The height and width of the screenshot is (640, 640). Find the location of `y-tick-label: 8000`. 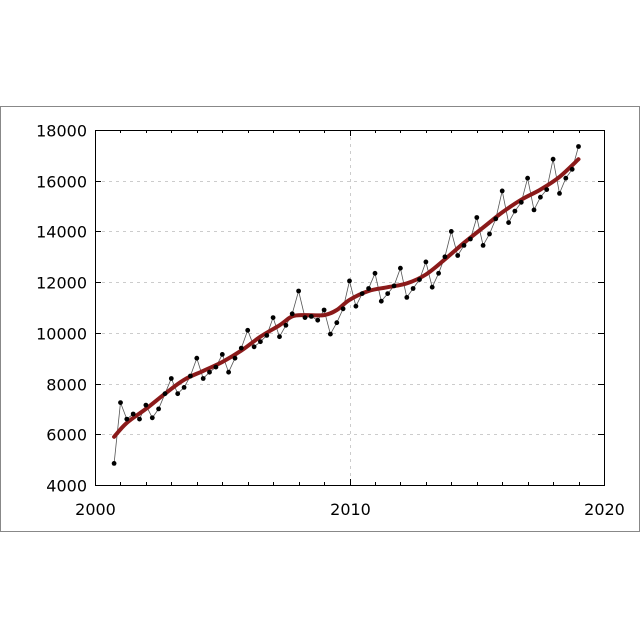

y-tick-label: 8000 is located at coordinates (66, 385).